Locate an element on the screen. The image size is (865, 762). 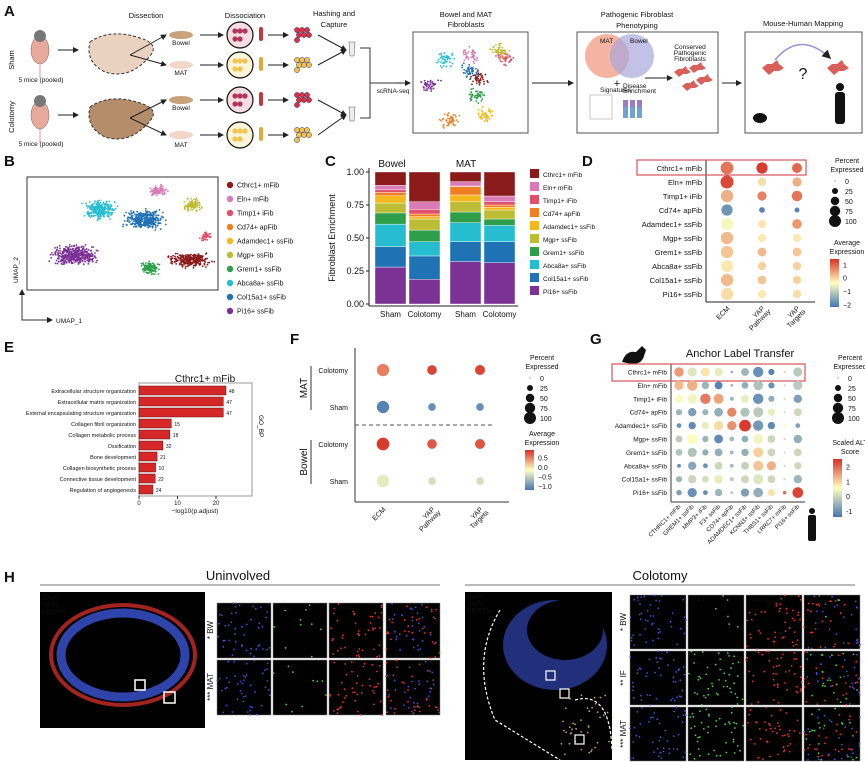
cell-icon is located at coordinates (240, 139).